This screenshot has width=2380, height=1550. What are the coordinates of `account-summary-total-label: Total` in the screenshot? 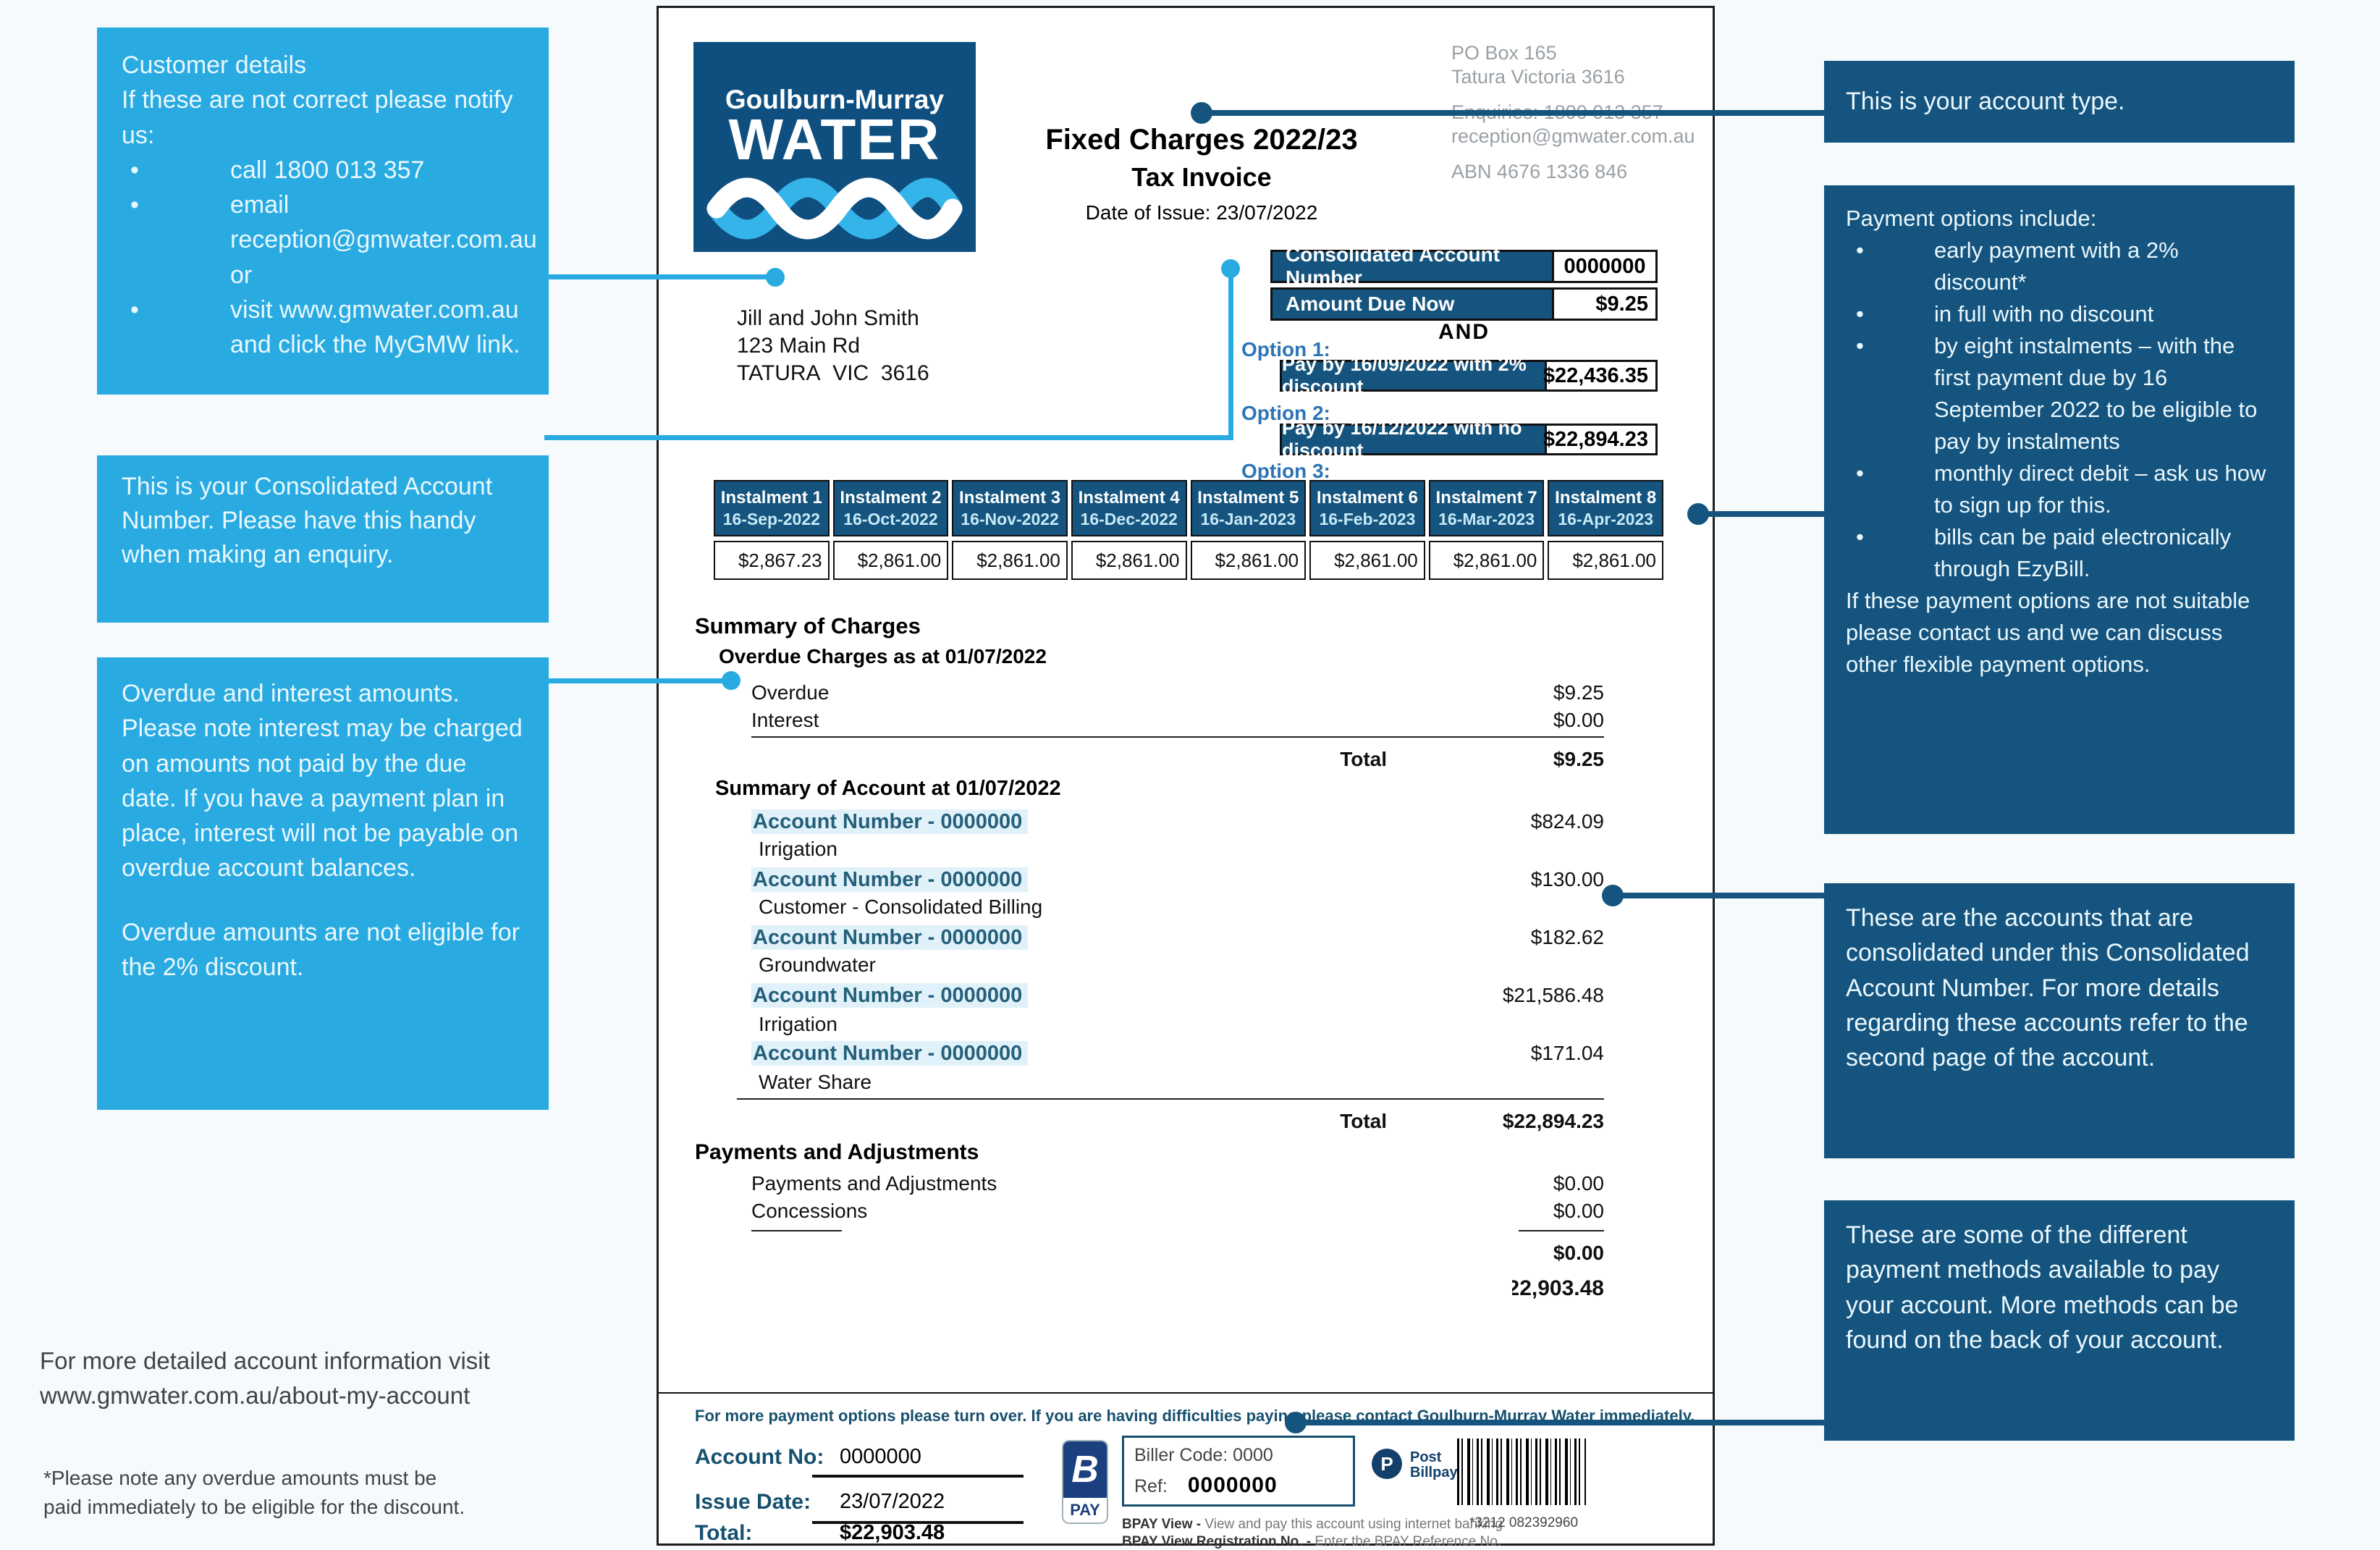 It's located at (1363, 1121).